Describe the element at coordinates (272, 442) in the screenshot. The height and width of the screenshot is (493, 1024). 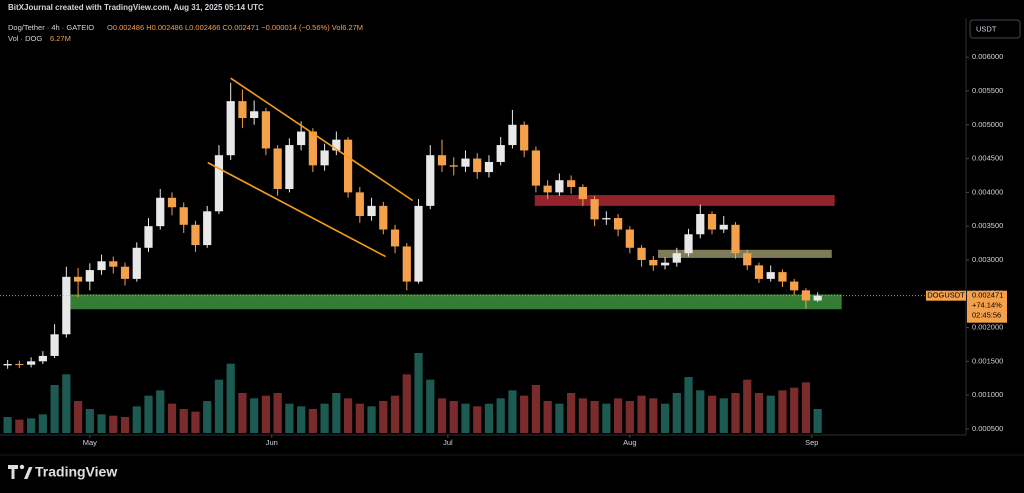
I see `x-tick-label: Jun` at that location.